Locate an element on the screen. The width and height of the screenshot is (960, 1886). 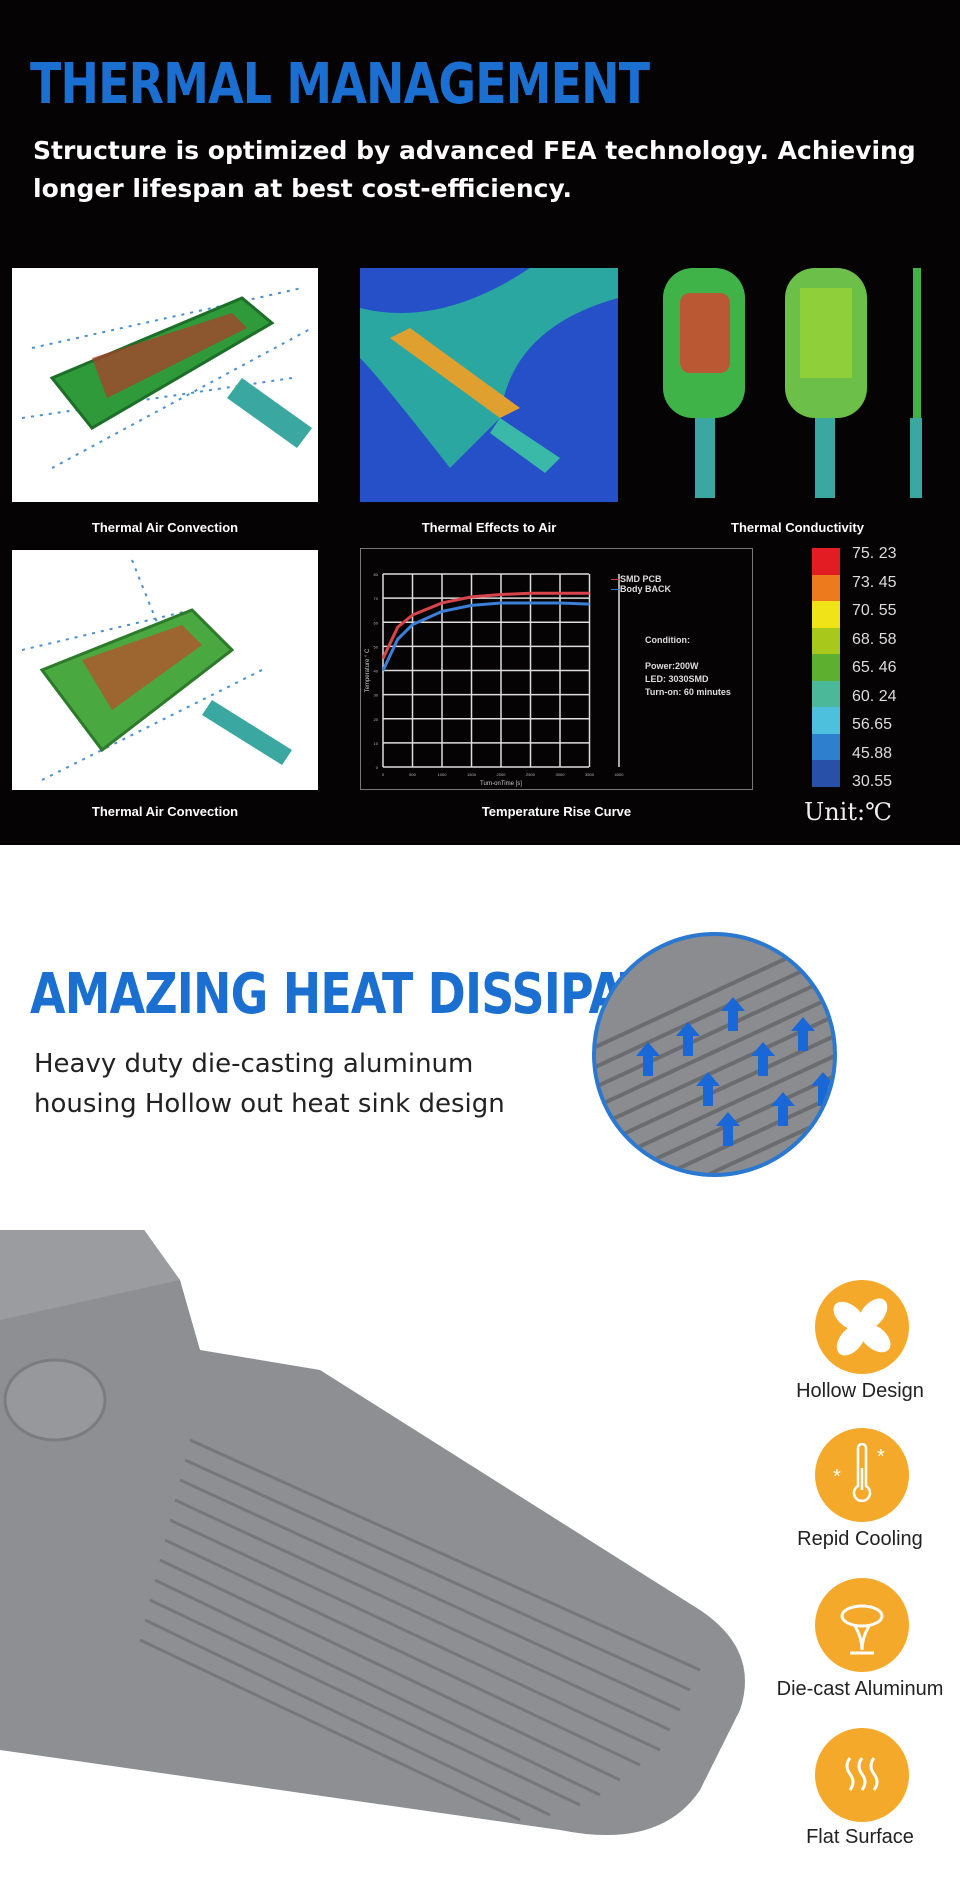
subtitle-line: longer lifespan at best cost-efficiency. is located at coordinates (302, 188).